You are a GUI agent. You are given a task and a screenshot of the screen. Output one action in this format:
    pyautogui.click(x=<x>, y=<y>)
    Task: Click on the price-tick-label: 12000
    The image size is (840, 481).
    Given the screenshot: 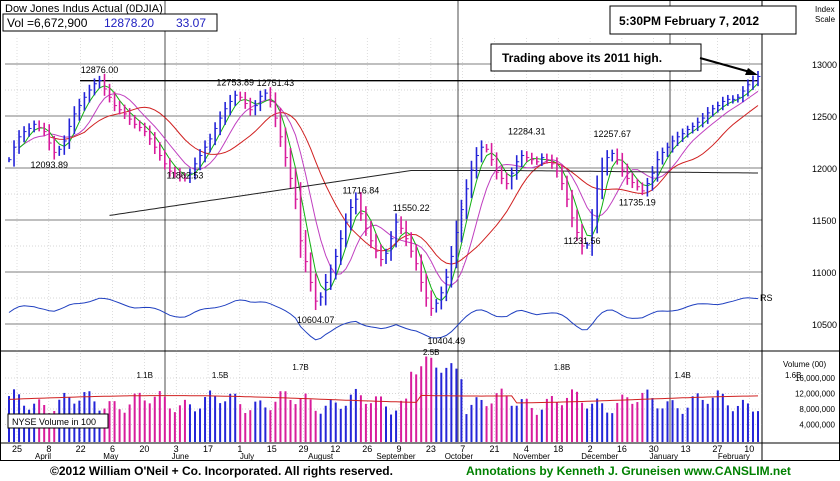 What is the action you would take?
    pyautogui.click(x=824, y=169)
    